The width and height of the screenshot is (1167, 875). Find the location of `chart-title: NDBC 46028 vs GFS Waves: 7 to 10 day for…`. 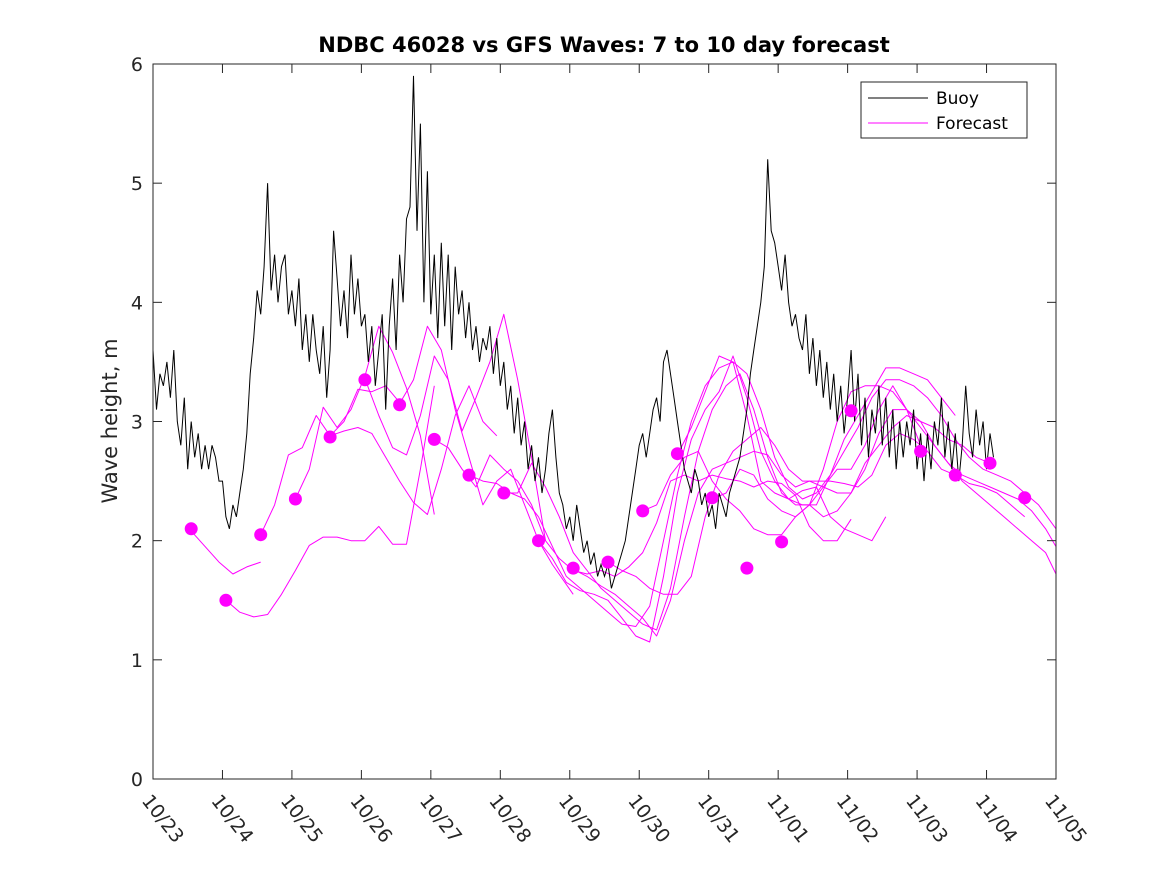

chart-title: NDBC 46028 vs GFS Waves: 7 to 10 day for… is located at coordinates (603, 45).